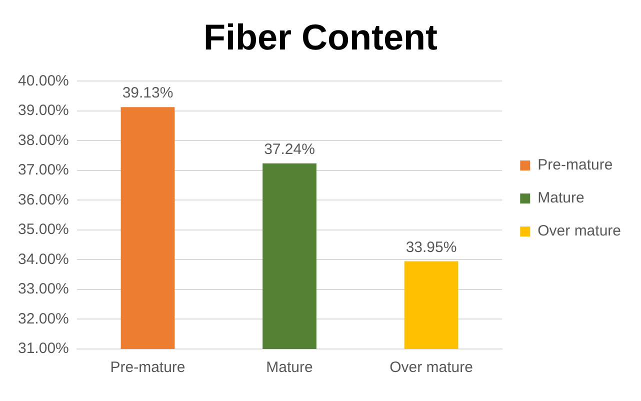 Image resolution: width=641 pixels, height=401 pixels. What do you see at coordinates (579, 231) in the screenshot?
I see `legend-label: Over mature` at bounding box center [579, 231].